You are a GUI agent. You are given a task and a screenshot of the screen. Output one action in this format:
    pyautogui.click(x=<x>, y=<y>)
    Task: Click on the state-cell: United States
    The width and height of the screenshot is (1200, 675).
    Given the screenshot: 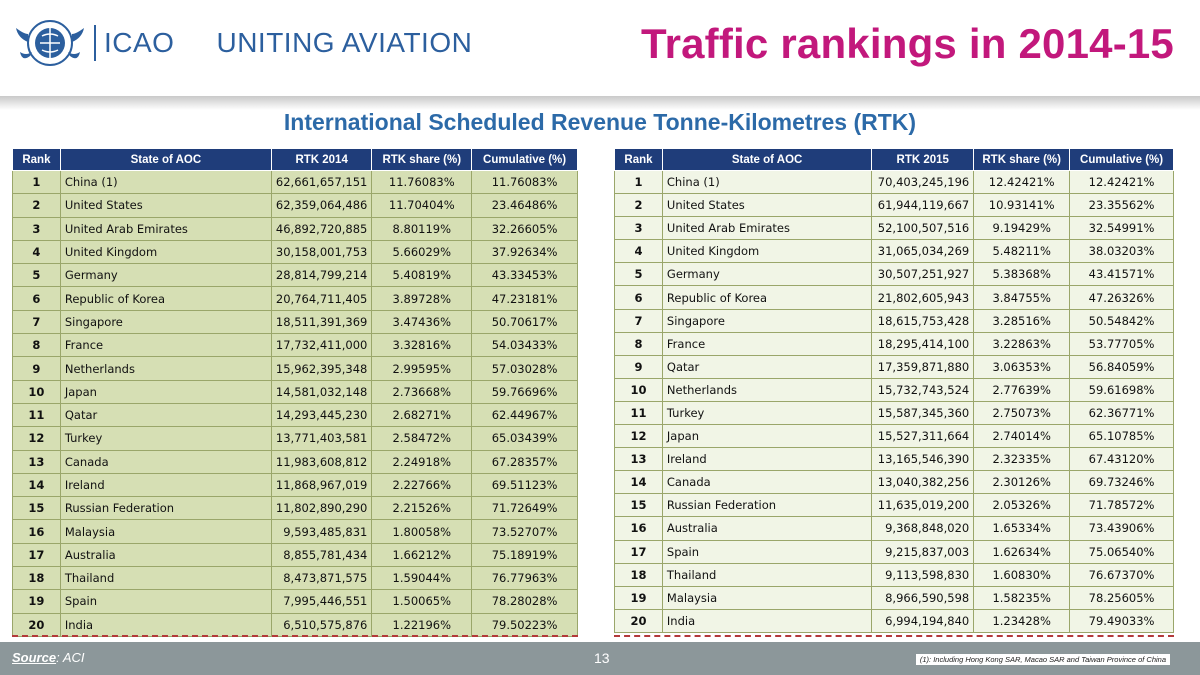 What is the action you would take?
    pyautogui.click(x=165, y=205)
    